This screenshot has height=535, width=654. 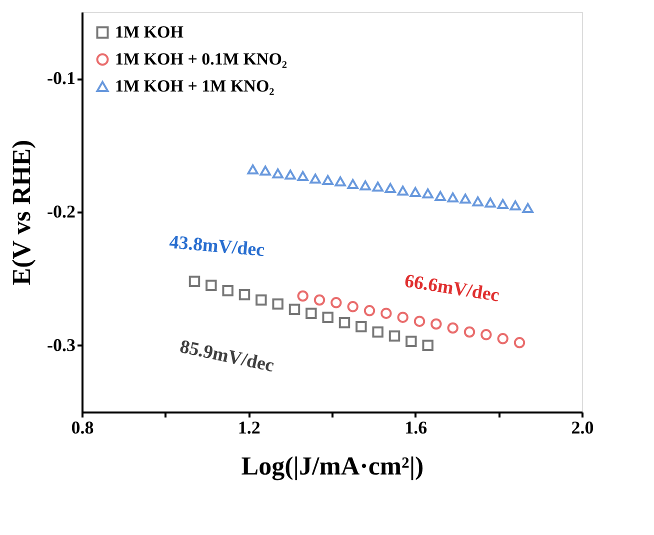 I want to click on y-tick-label: -0.3, so click(x=61, y=344).